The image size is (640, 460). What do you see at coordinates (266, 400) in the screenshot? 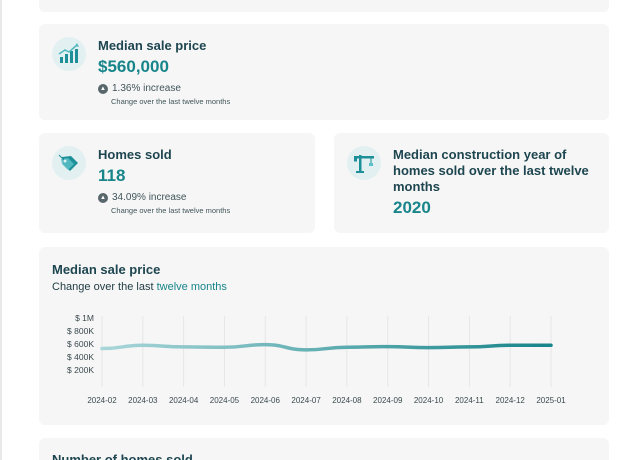
I see `x-tick-label: 2024-06` at bounding box center [266, 400].